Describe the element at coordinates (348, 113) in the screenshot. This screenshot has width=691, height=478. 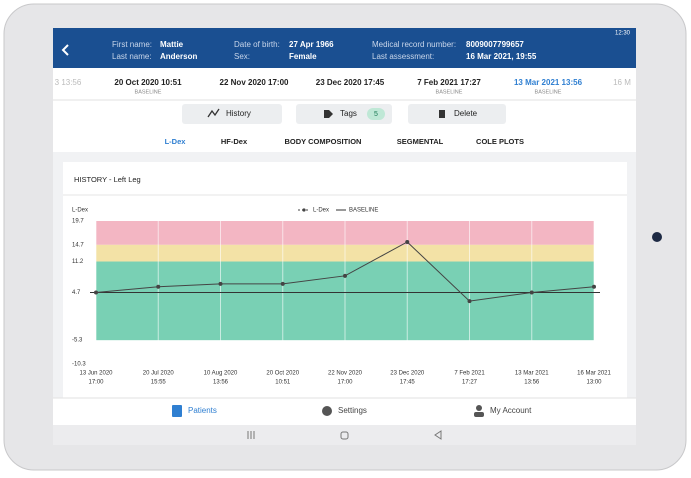
I see `button-label: Tags` at that location.